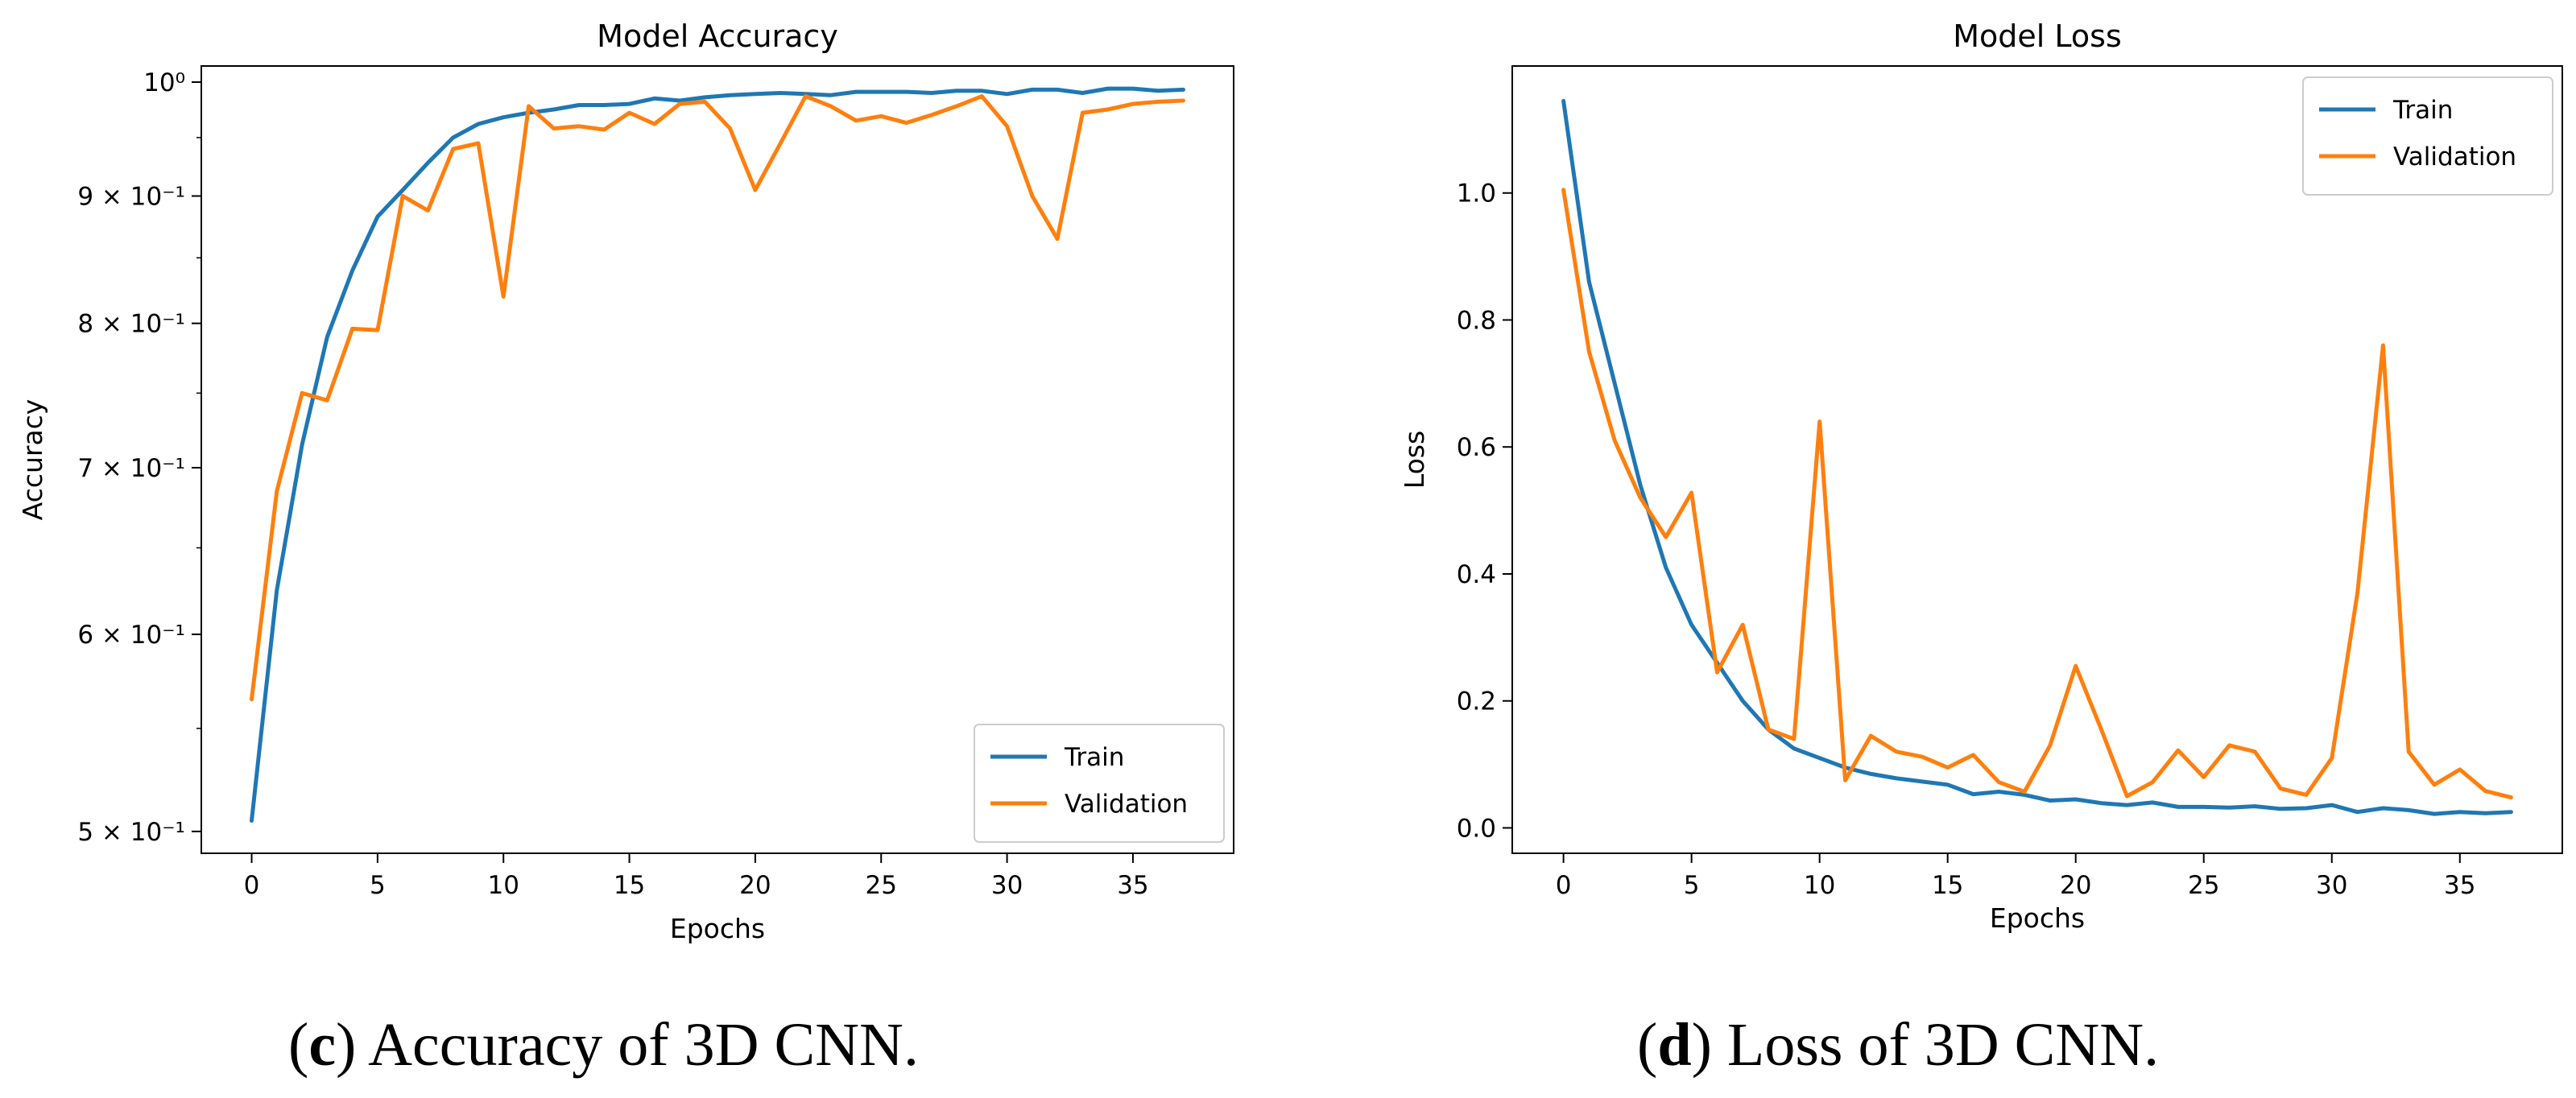 Image resolution: width=2576 pixels, height=1098 pixels. Describe the element at coordinates (1094, 757) in the screenshot. I see `chart-1-legend-label-train: Train` at that location.